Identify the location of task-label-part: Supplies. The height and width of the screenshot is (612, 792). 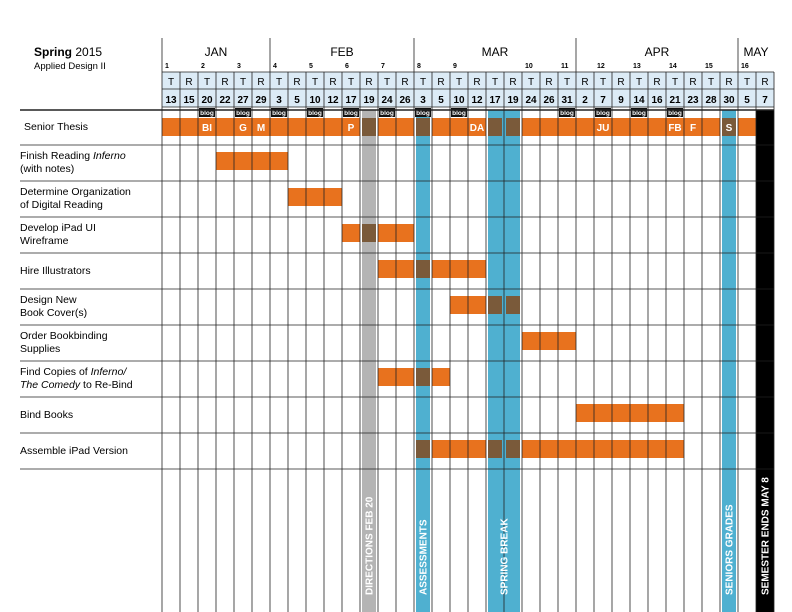
(40, 349).